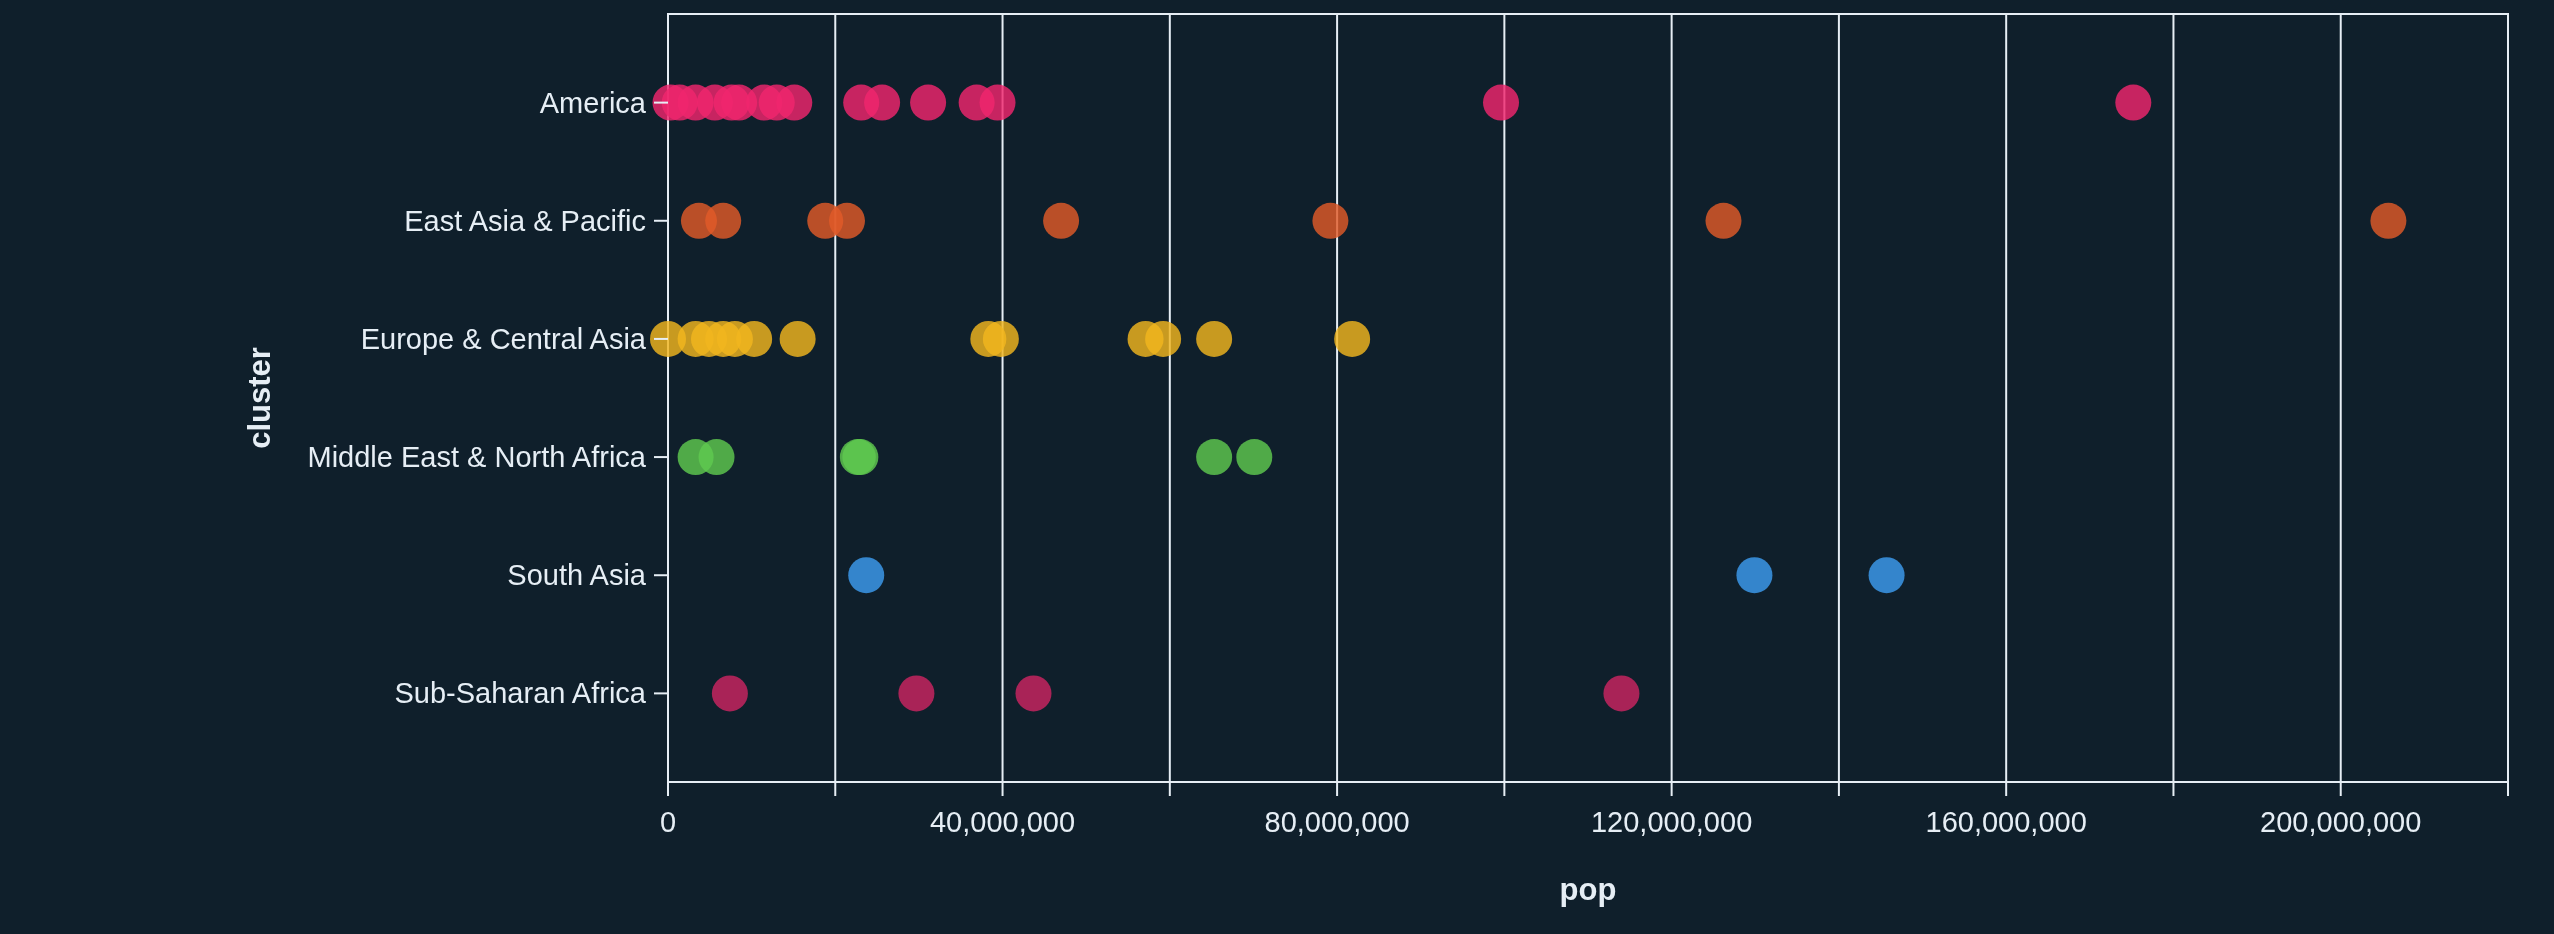 The image size is (2554, 934). What do you see at coordinates (593, 102) in the screenshot?
I see `y-tick-label: America` at bounding box center [593, 102].